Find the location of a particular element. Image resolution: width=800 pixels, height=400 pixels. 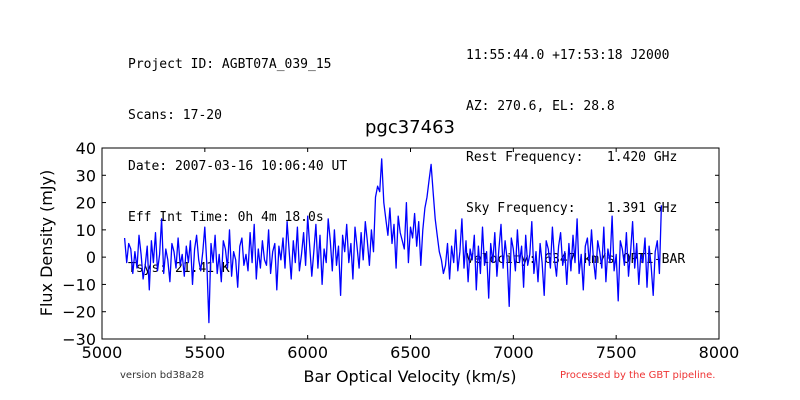

x-tick-label: 8000 is located at coordinates (719, 352).